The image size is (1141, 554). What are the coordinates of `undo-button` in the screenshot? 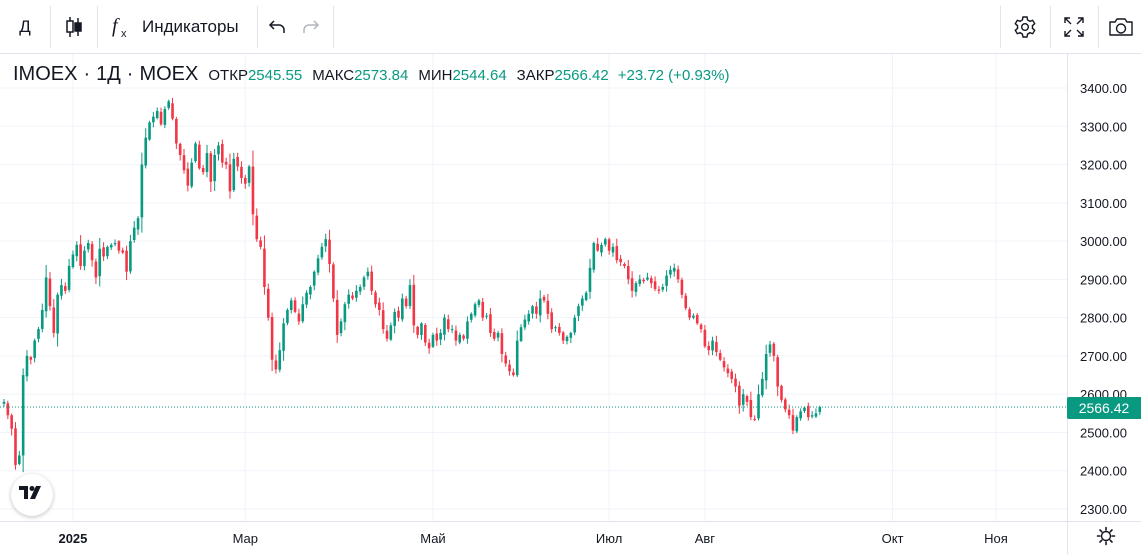 It's located at (277, 27).